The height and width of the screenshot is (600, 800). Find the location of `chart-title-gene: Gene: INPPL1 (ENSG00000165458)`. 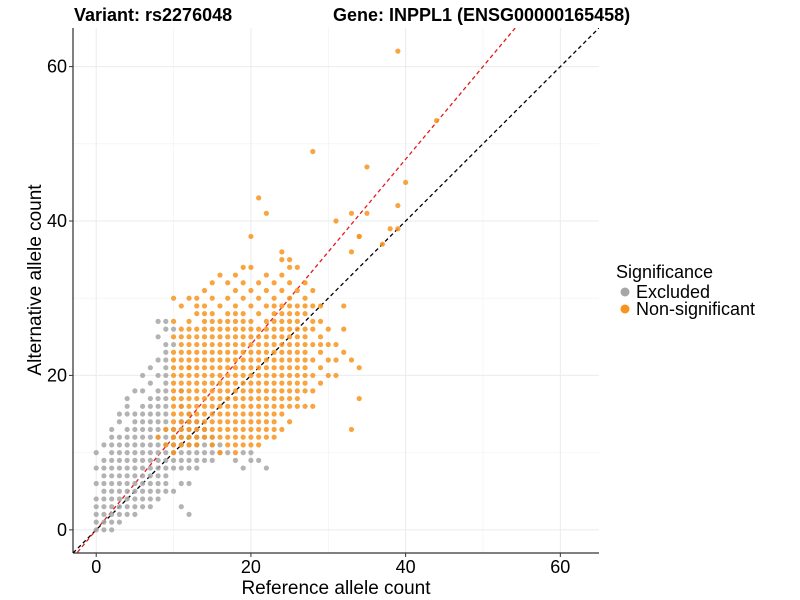

chart-title-gene: Gene: INPPL1 (ENSG00000165458) is located at coordinates (481, 15).